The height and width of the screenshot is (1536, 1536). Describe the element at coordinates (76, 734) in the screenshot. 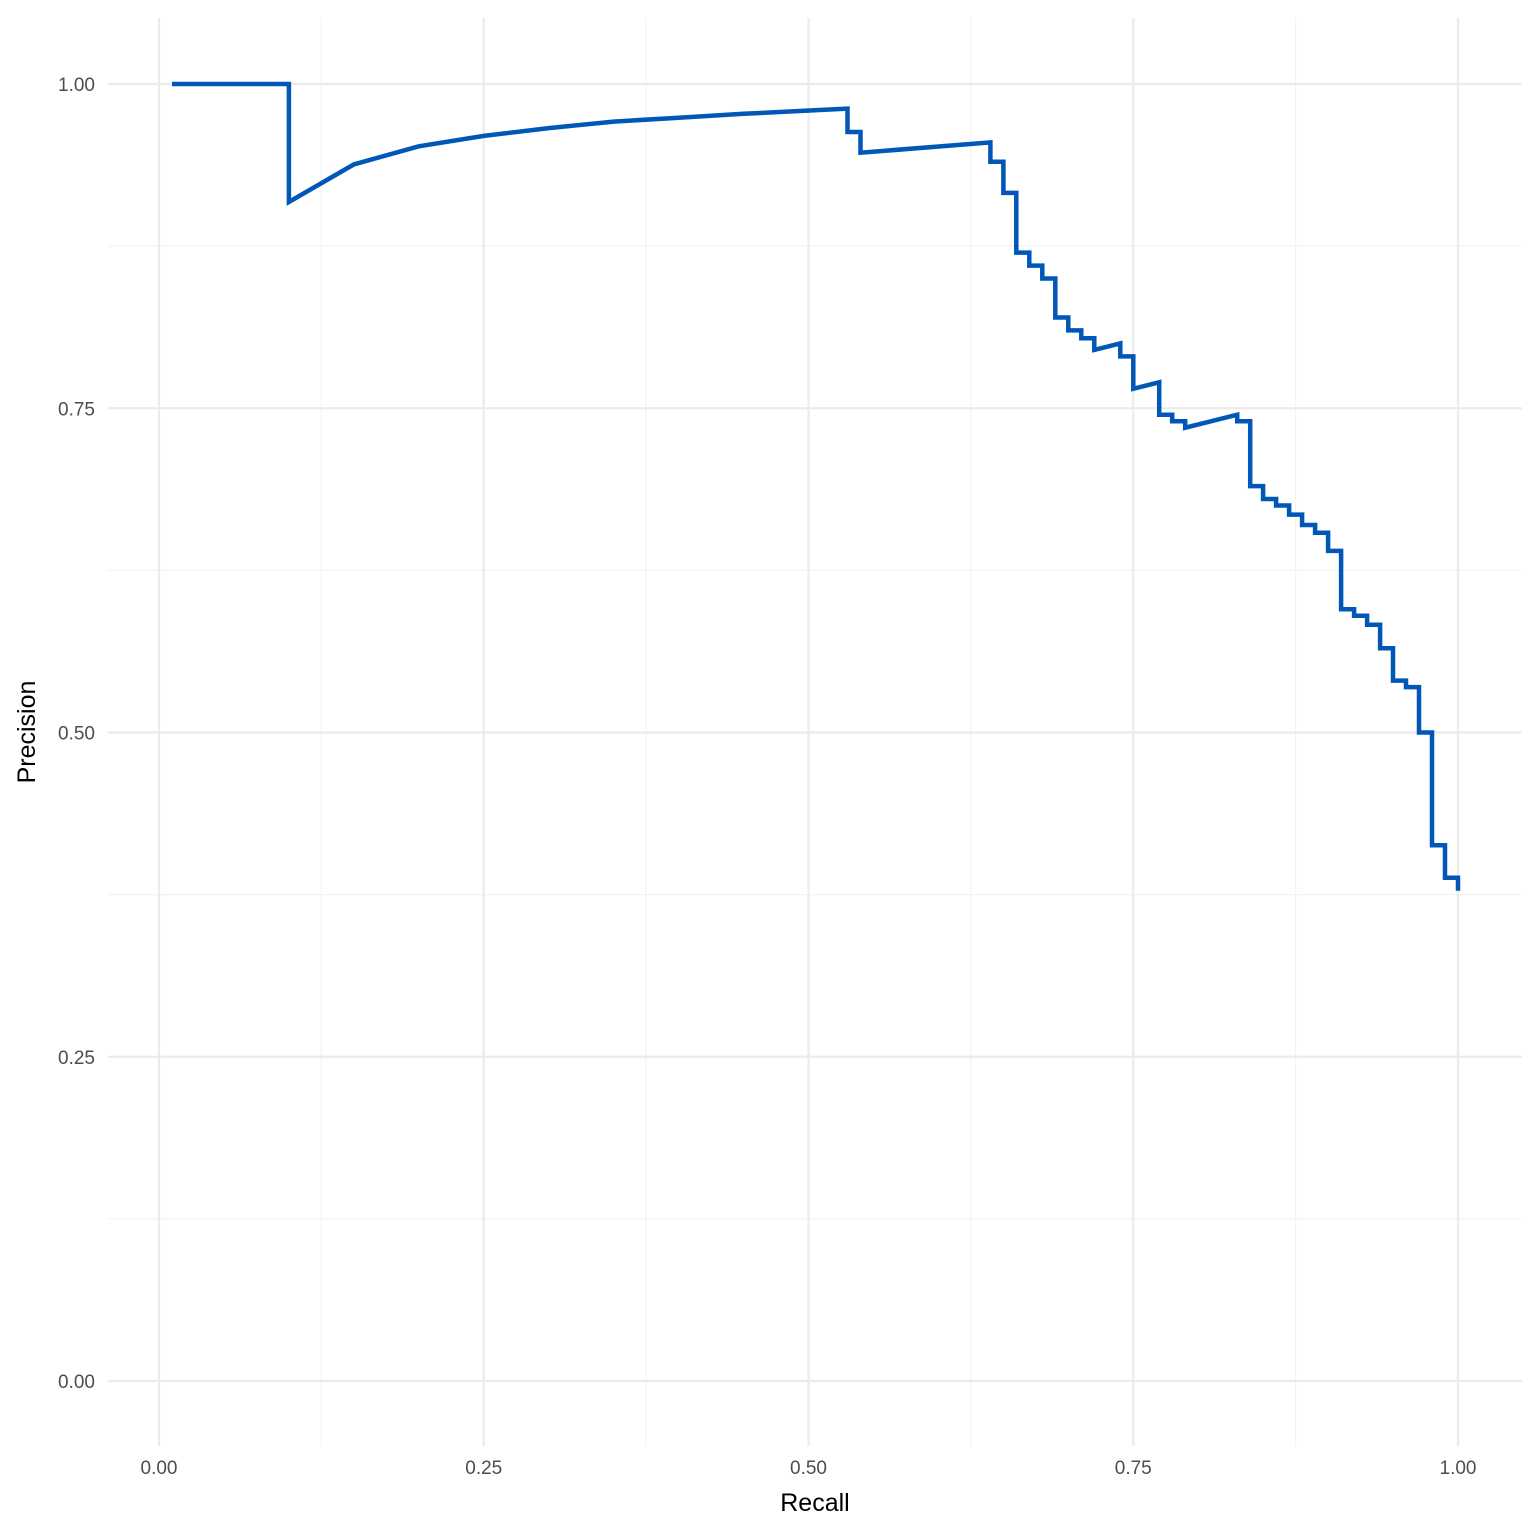

I see `y-tick-label: 0.50` at that location.